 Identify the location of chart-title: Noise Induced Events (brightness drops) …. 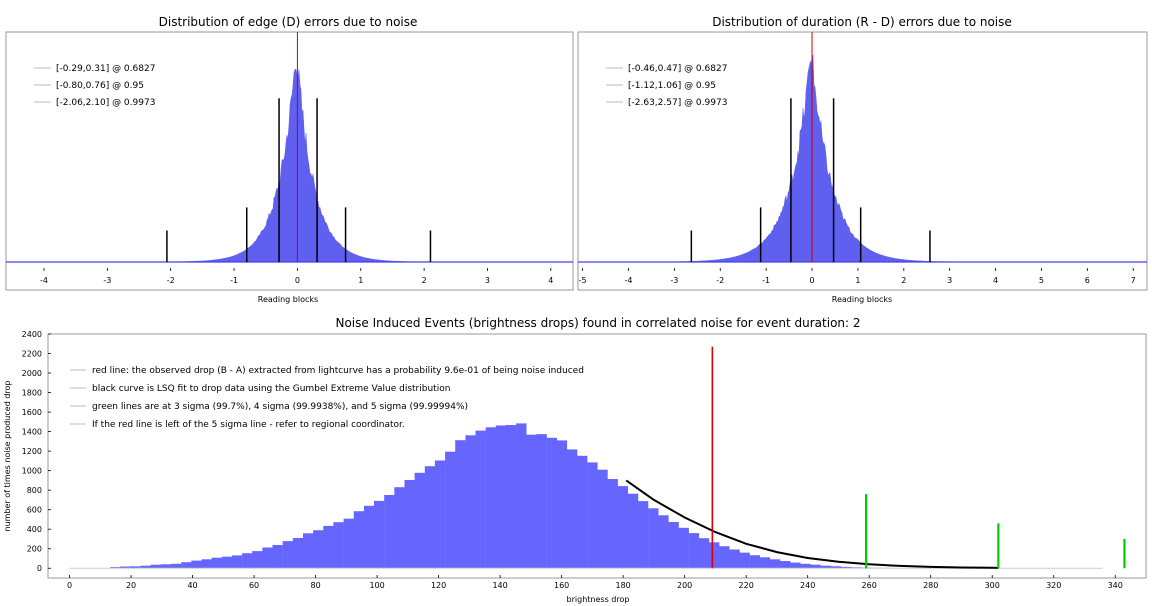
(597, 323).